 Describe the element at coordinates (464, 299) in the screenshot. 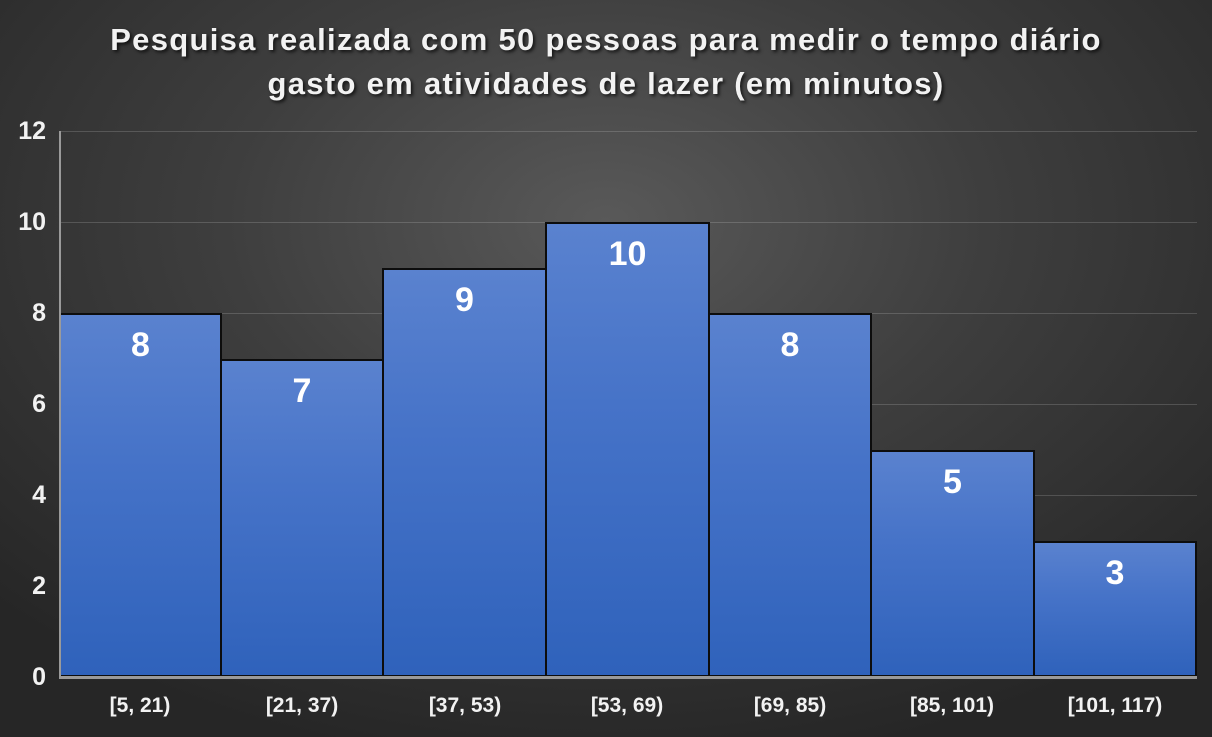

I see `bar-value-label: 9` at that location.